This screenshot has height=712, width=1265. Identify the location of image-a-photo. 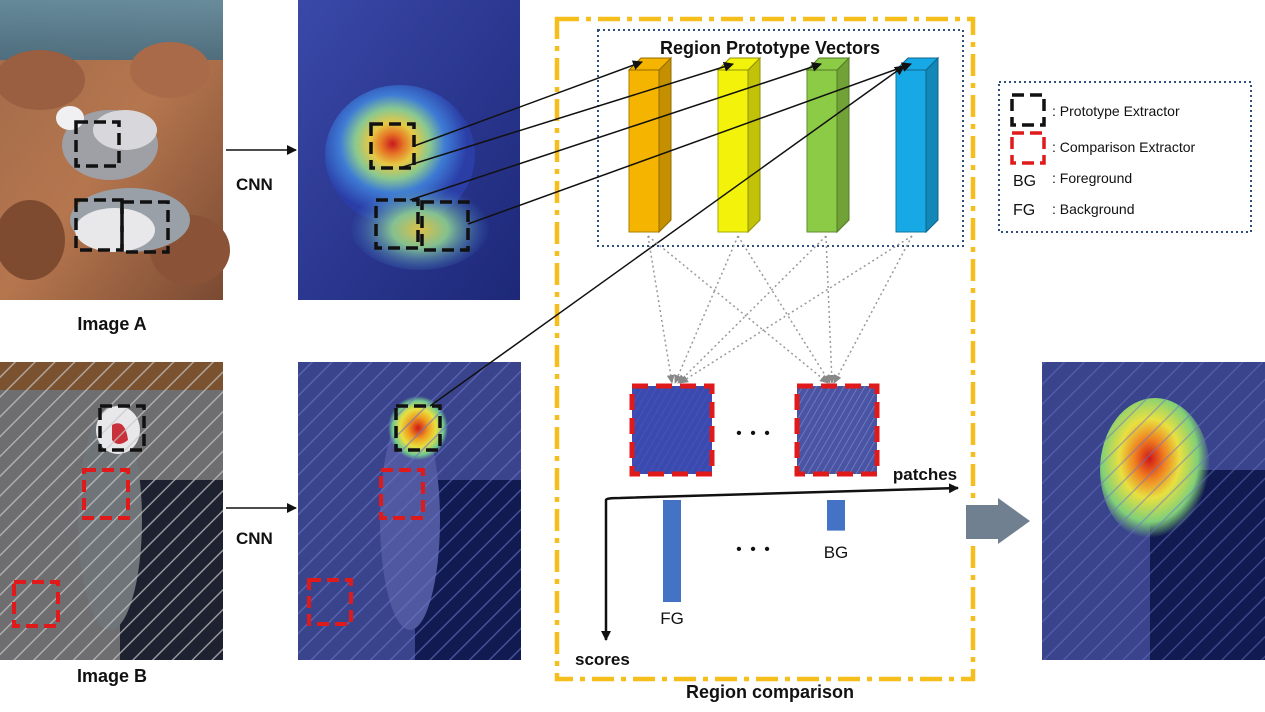
(115, 150).